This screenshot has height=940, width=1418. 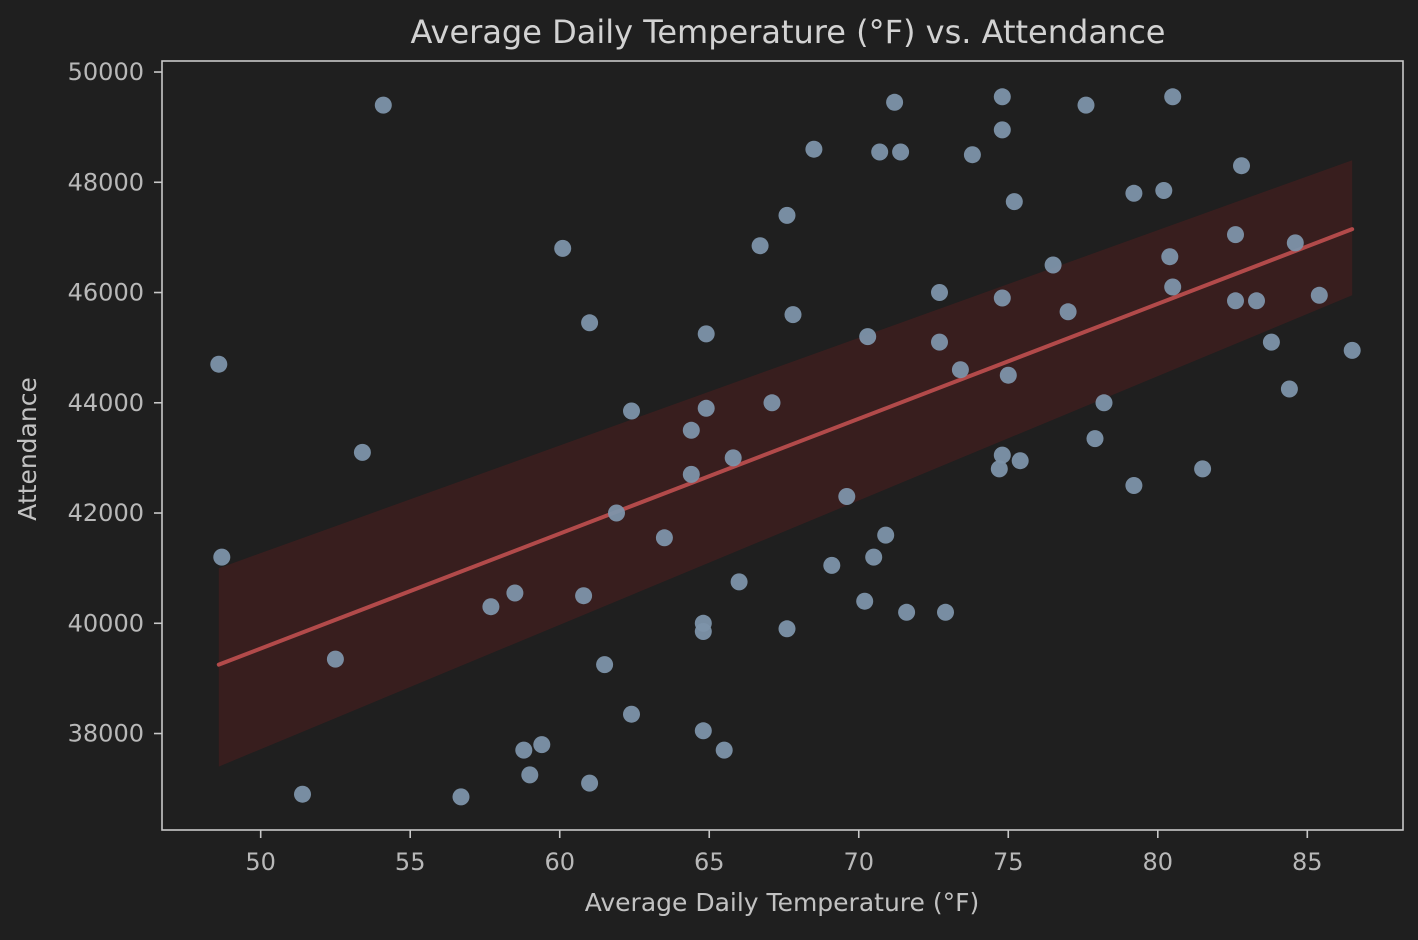 I want to click on x-axis-label: Average Daily Temperature (°F), so click(x=782, y=902).